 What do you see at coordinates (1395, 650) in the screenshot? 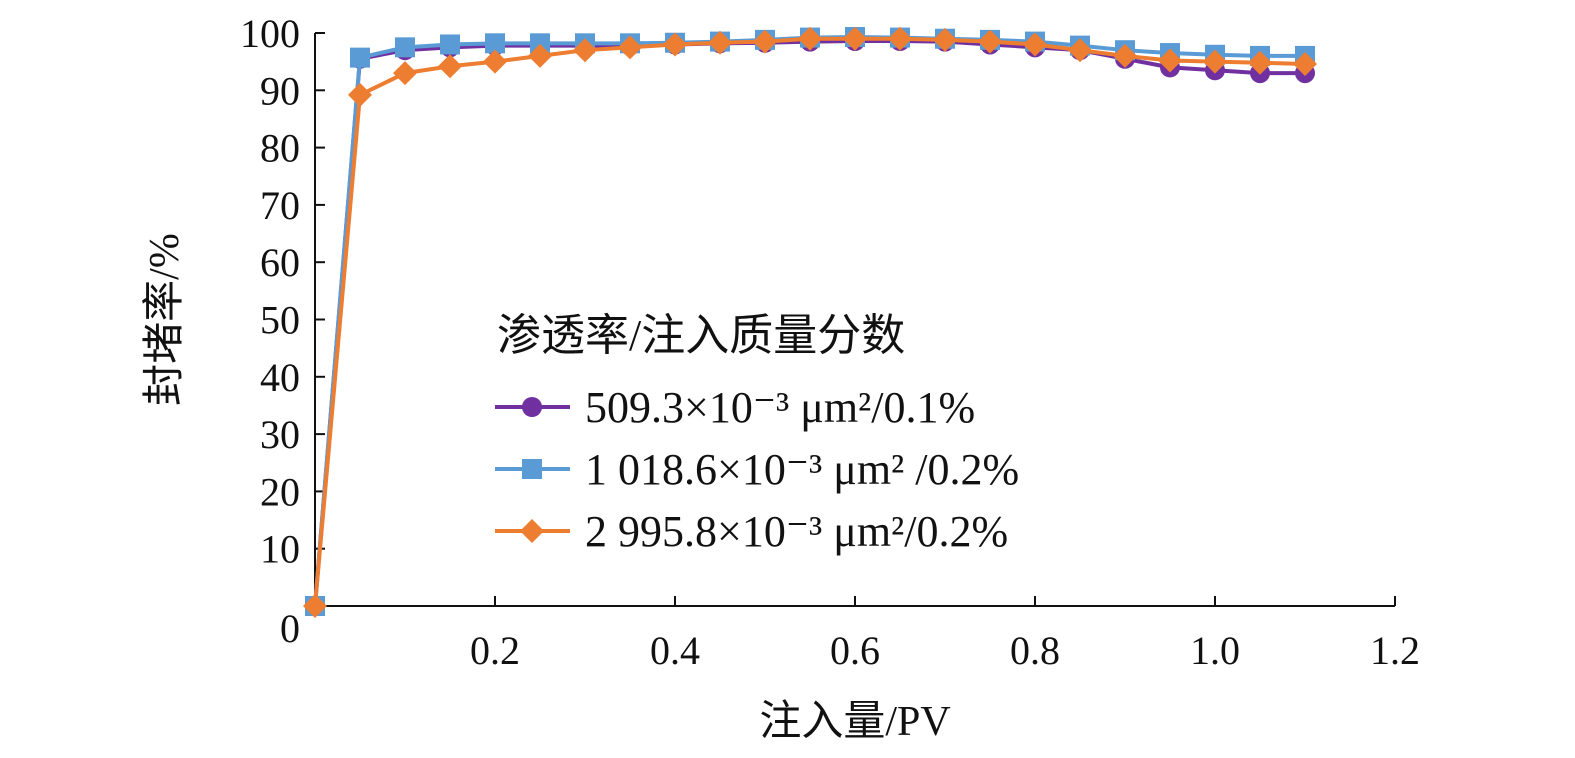
I see `x-tick-label: 1.2` at bounding box center [1395, 650].